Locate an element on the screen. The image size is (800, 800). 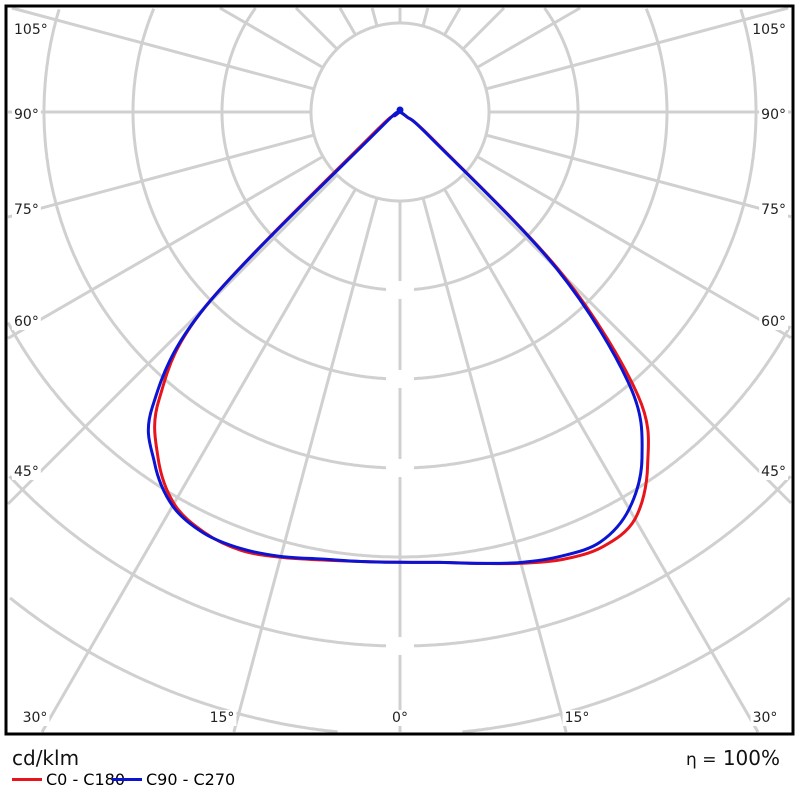
efficiency-value: 100% is located at coordinates (751, 758).